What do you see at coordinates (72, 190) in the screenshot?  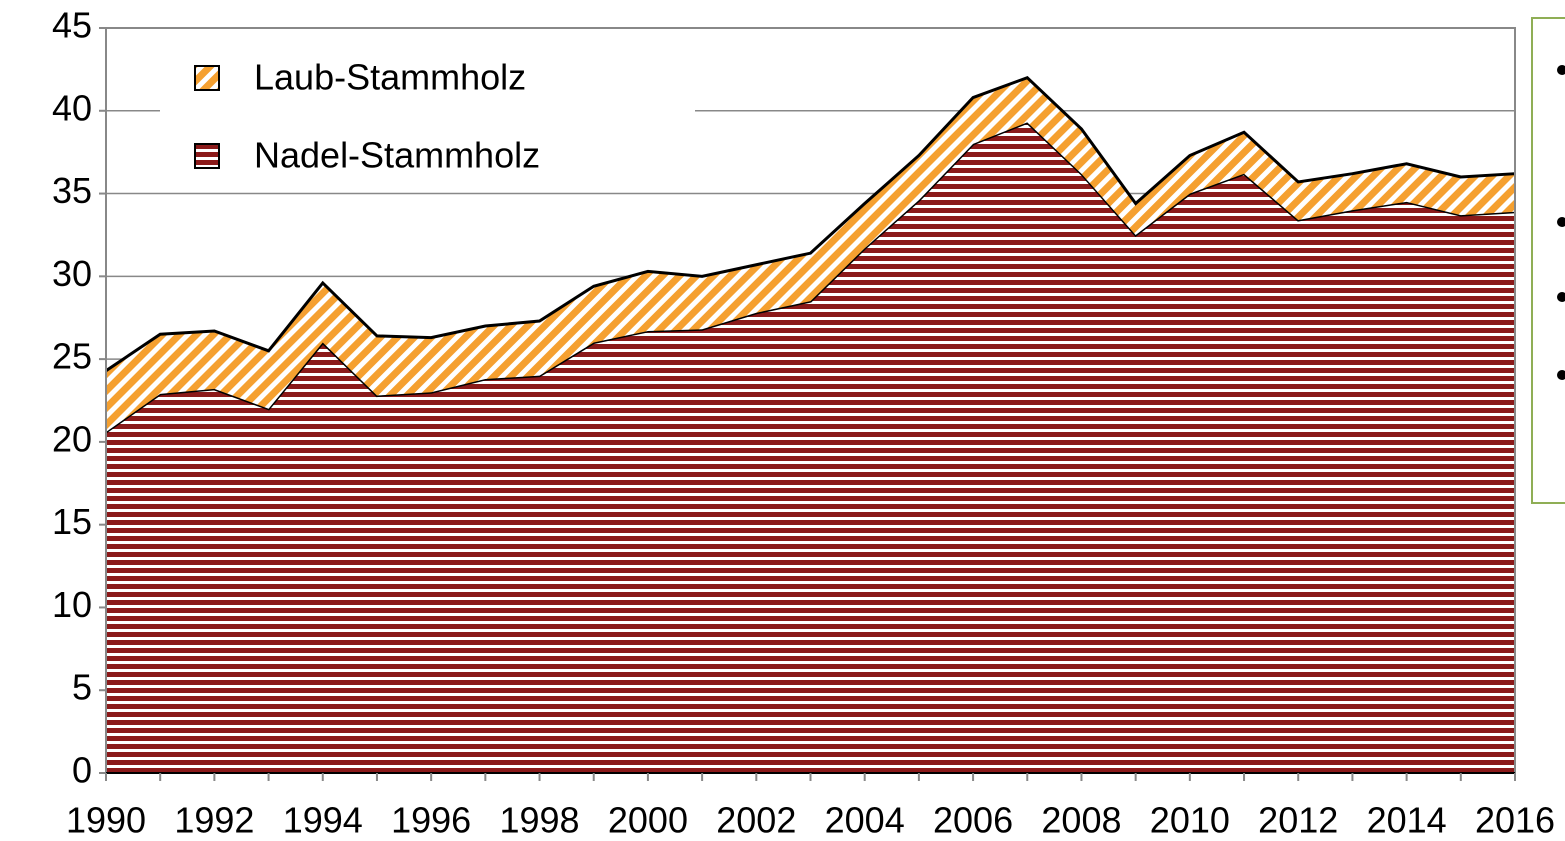 I see `y-tick-label: 35` at bounding box center [72, 190].